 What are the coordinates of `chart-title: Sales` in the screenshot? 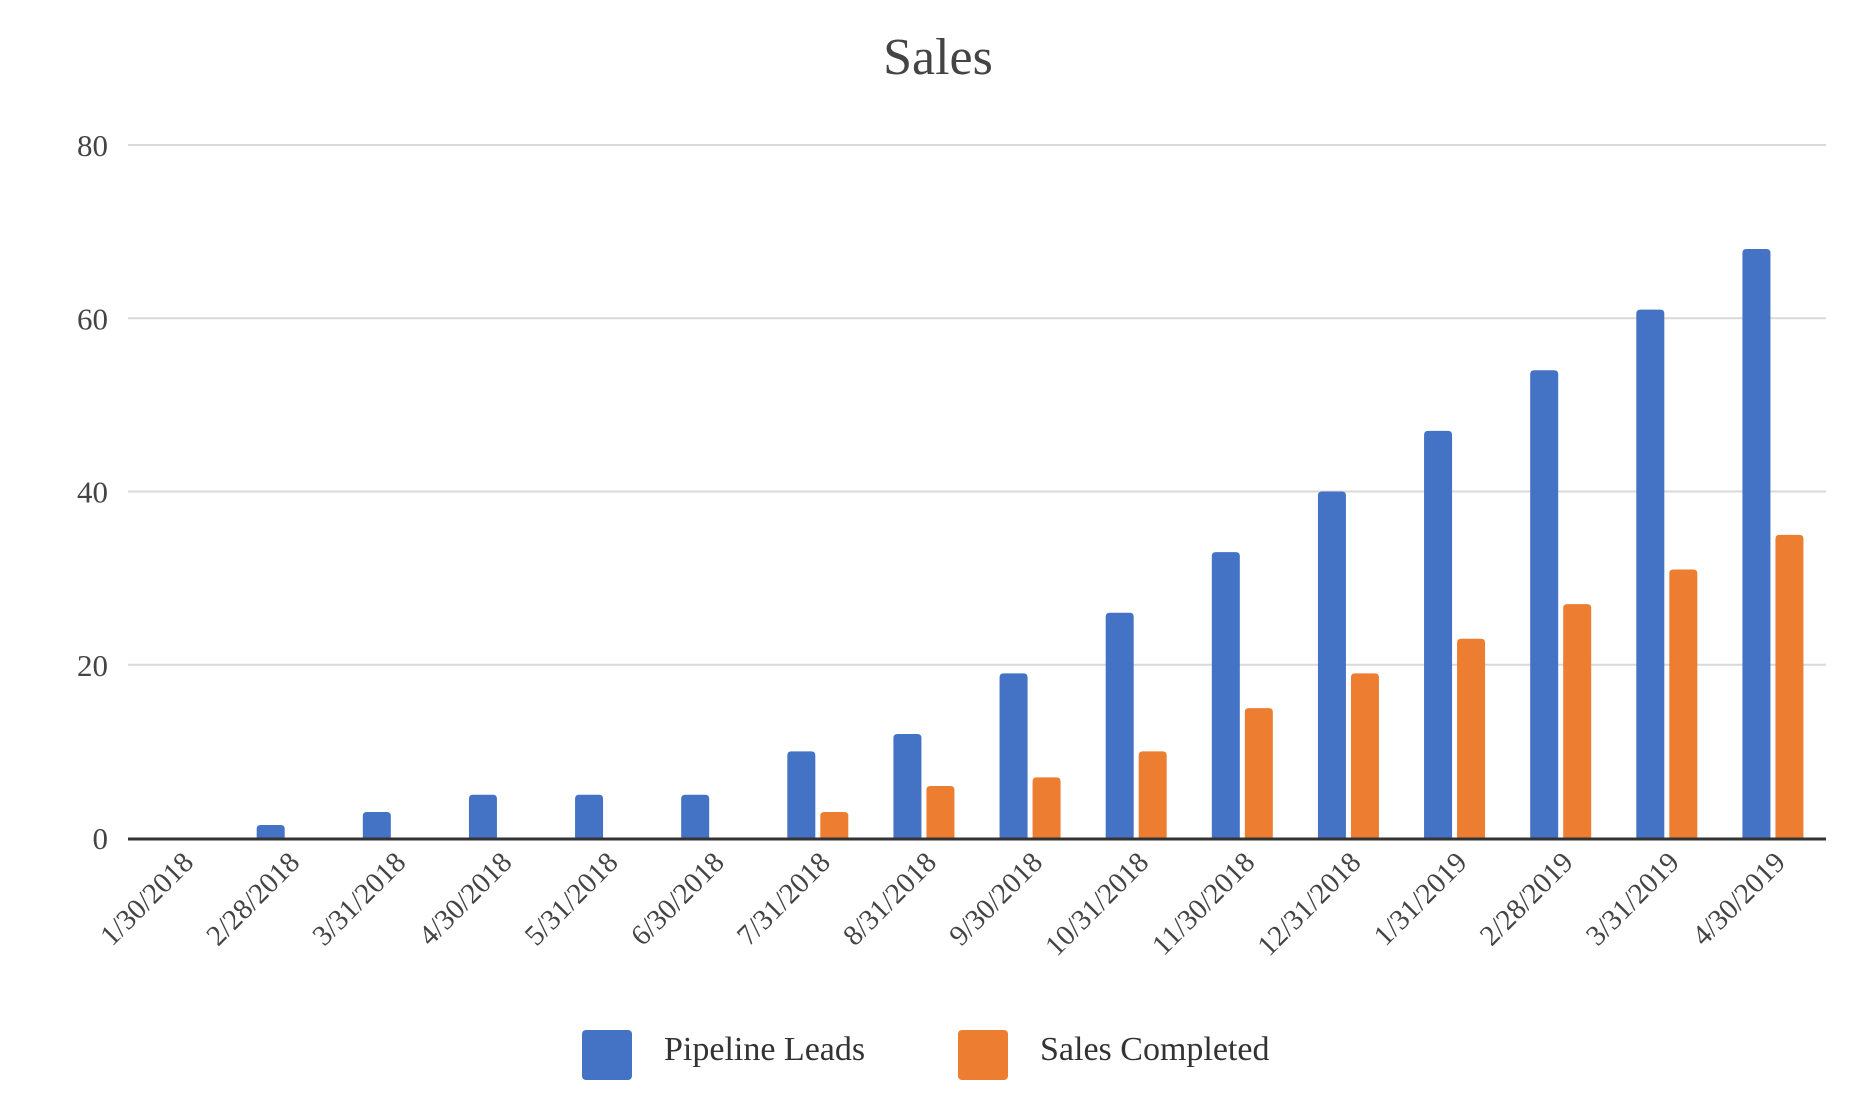 It's located at (938, 57).